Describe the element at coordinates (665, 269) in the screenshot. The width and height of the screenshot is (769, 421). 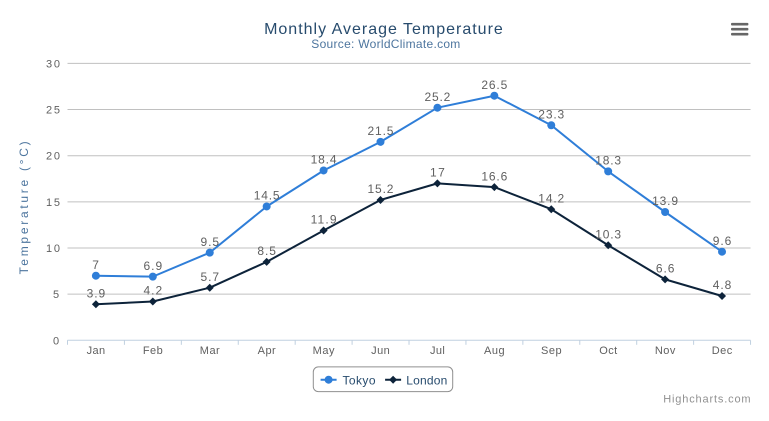
I see `svg-text: 6.6` at that location.